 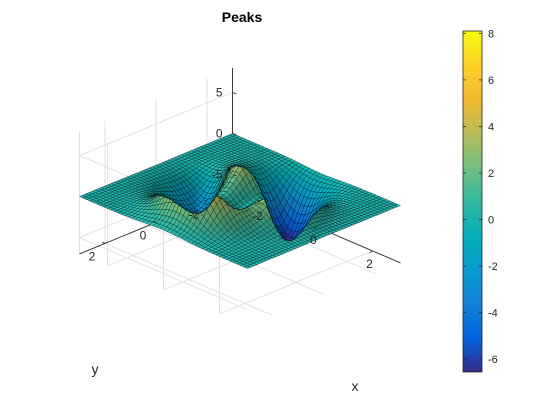 I want to click on colorbar-tick-label: 4, so click(x=491, y=127).